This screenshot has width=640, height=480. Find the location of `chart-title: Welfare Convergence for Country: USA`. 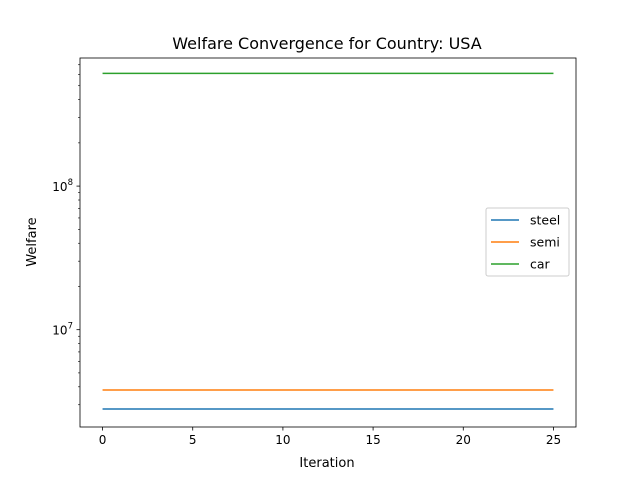

chart-title: Welfare Convergence for Country: USA is located at coordinates (326, 43).